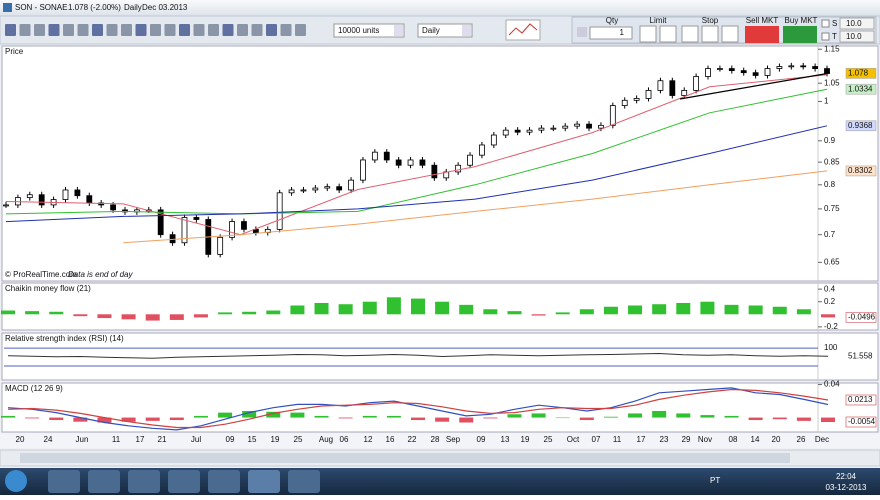 The height and width of the screenshot is (500, 880). I want to click on moving-average, so click(475, 207).